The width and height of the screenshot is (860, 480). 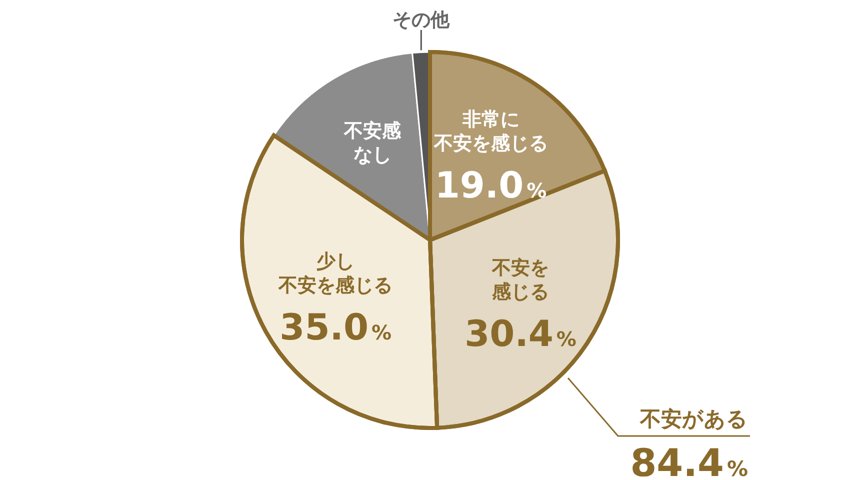 What do you see at coordinates (490, 185) in the screenshot?
I see `data-label: 19.0%` at bounding box center [490, 185].